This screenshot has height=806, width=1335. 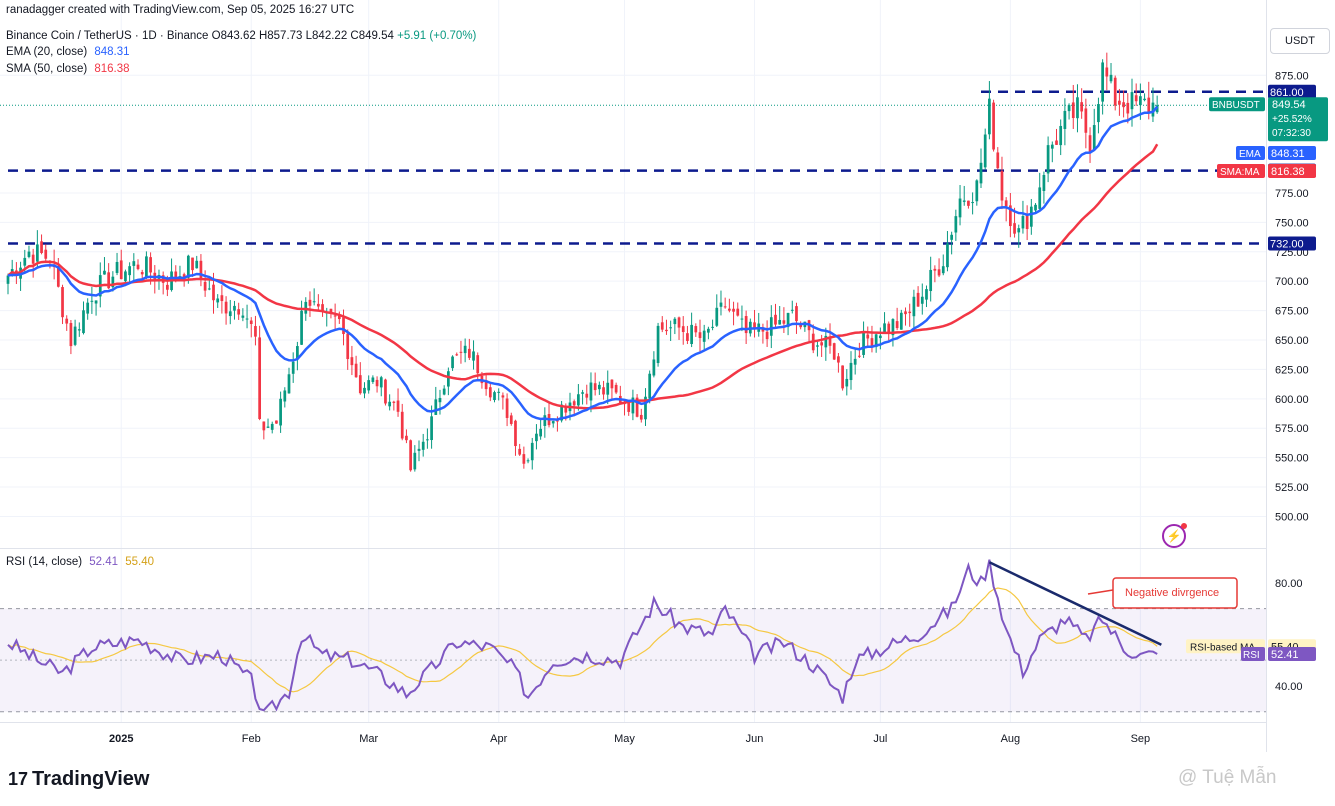 I want to click on rsi-legend-label: RSI (14, close), so click(x=44, y=562).